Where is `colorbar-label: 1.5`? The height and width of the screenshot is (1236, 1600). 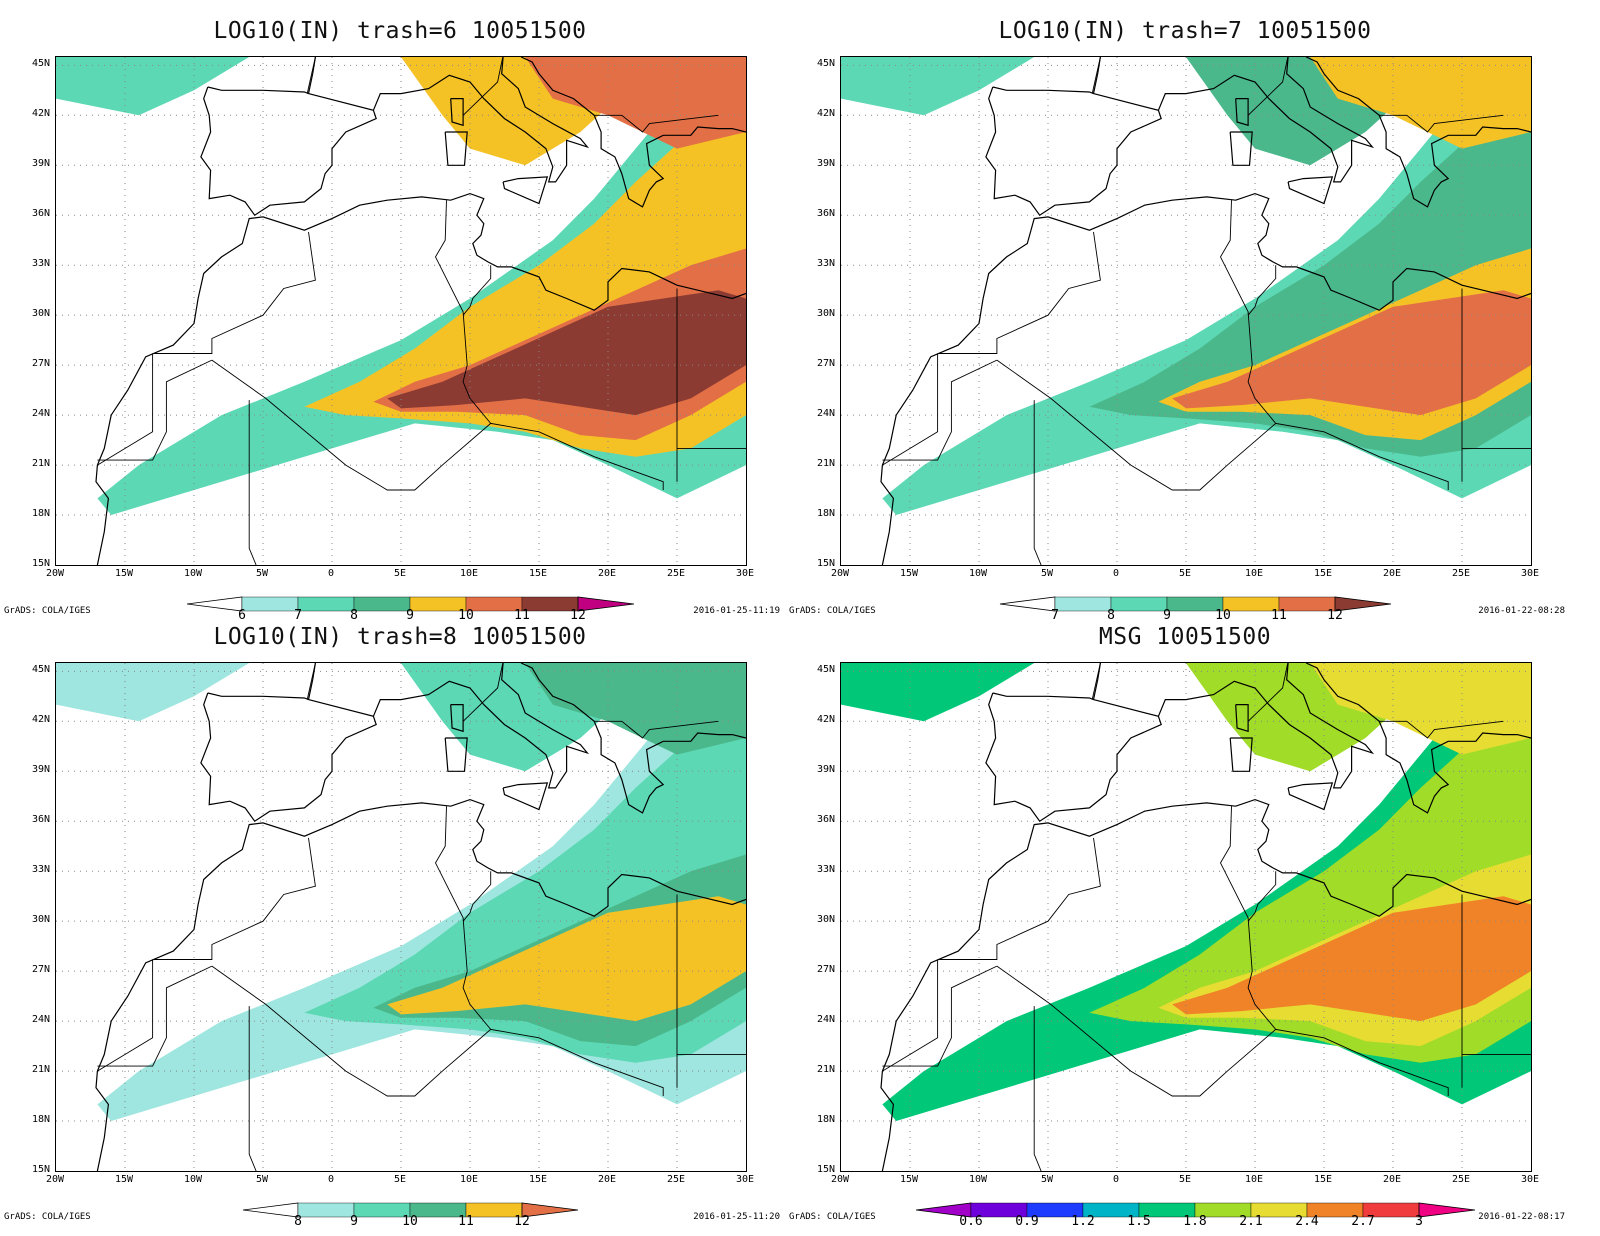
colorbar-label: 1.5 is located at coordinates (1139, 1221).